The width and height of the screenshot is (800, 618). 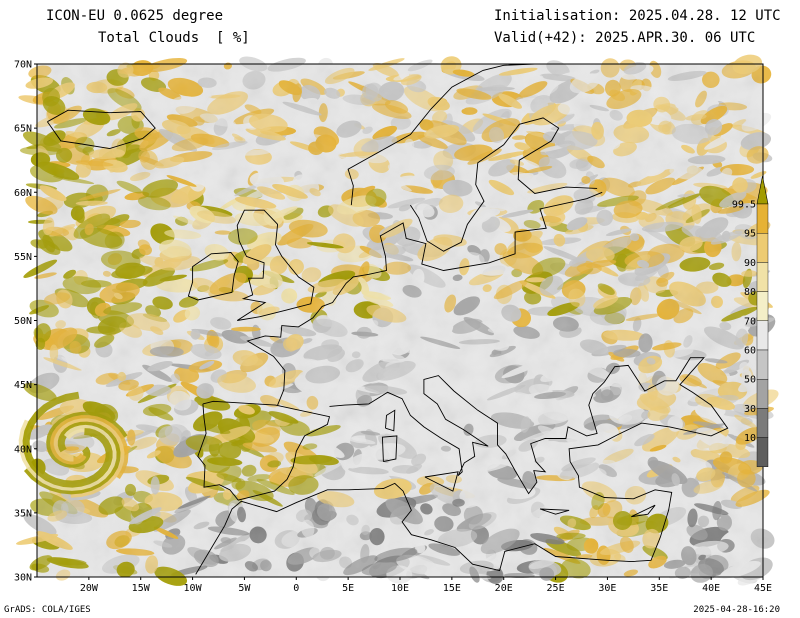 What do you see at coordinates (750, 351) in the screenshot?
I see `colorbar-label: 60` at bounding box center [750, 351].